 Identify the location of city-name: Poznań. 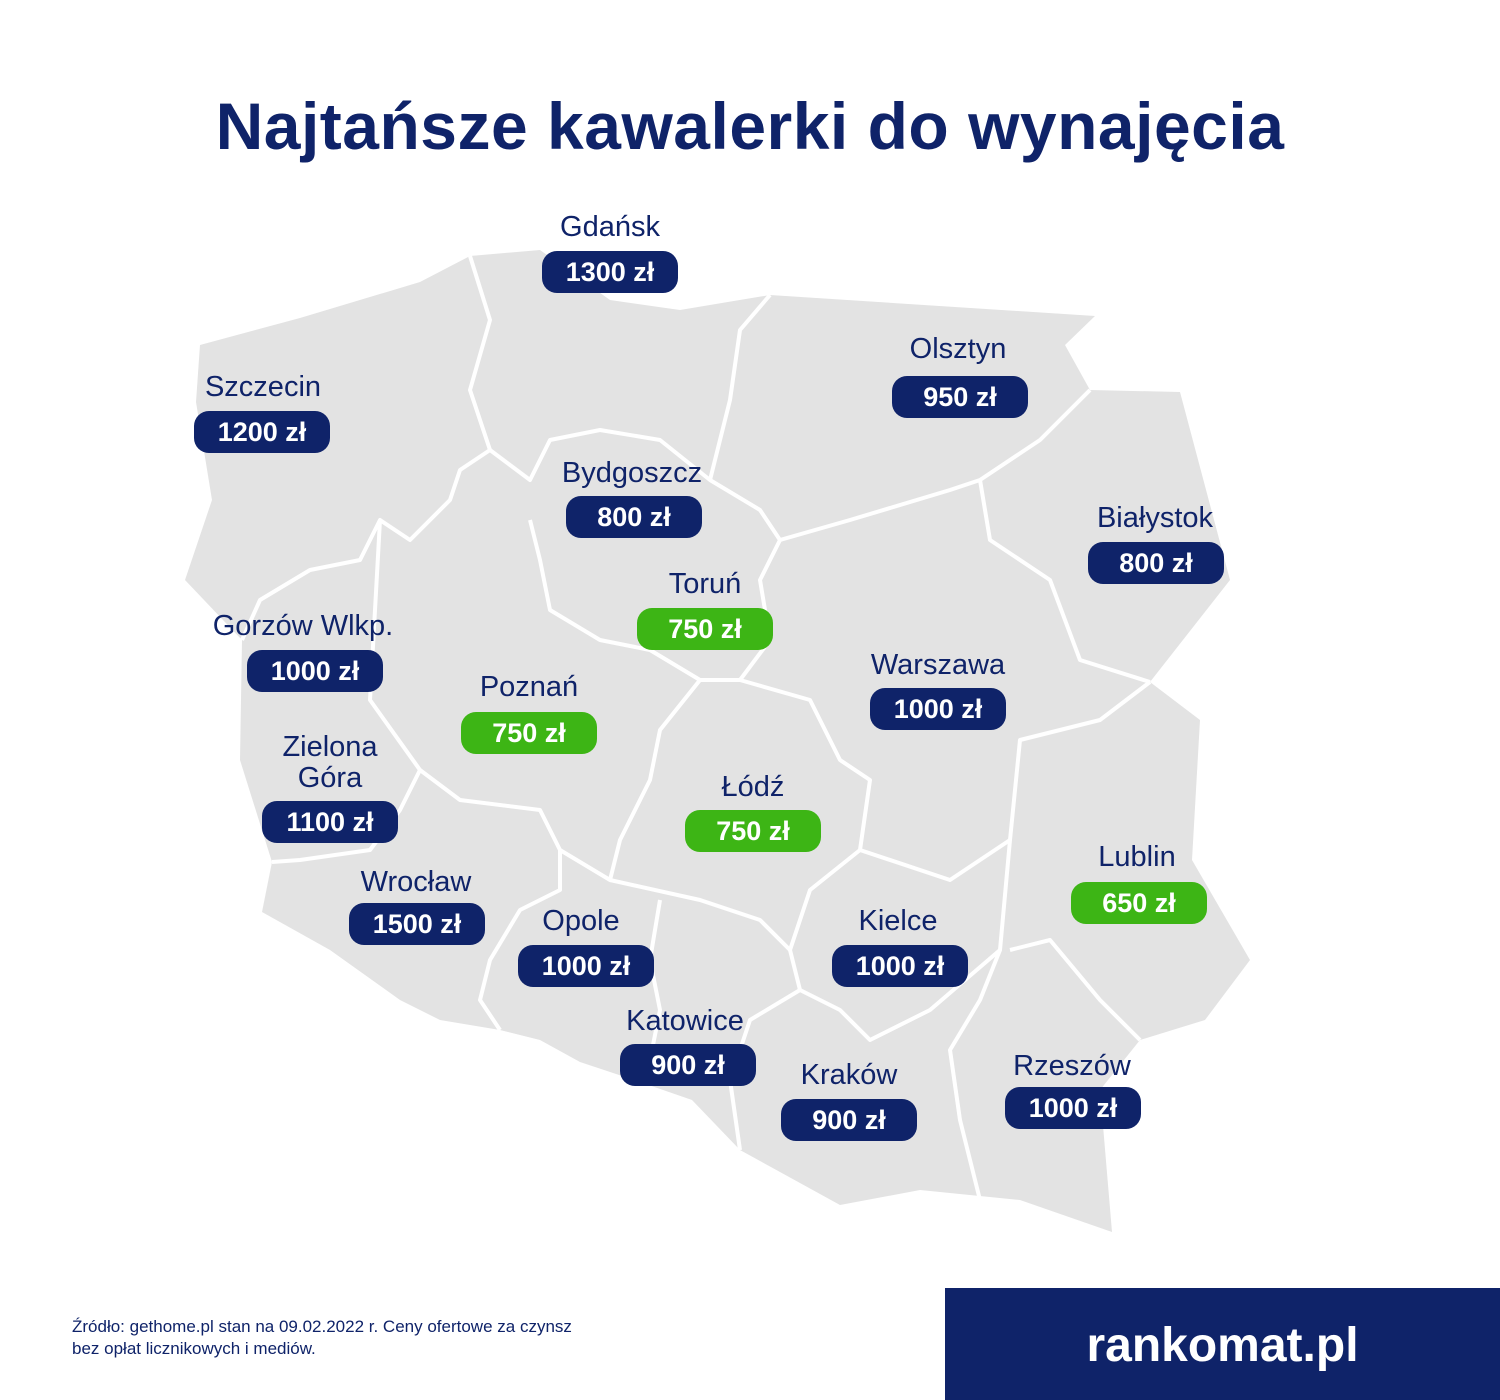
(529, 687).